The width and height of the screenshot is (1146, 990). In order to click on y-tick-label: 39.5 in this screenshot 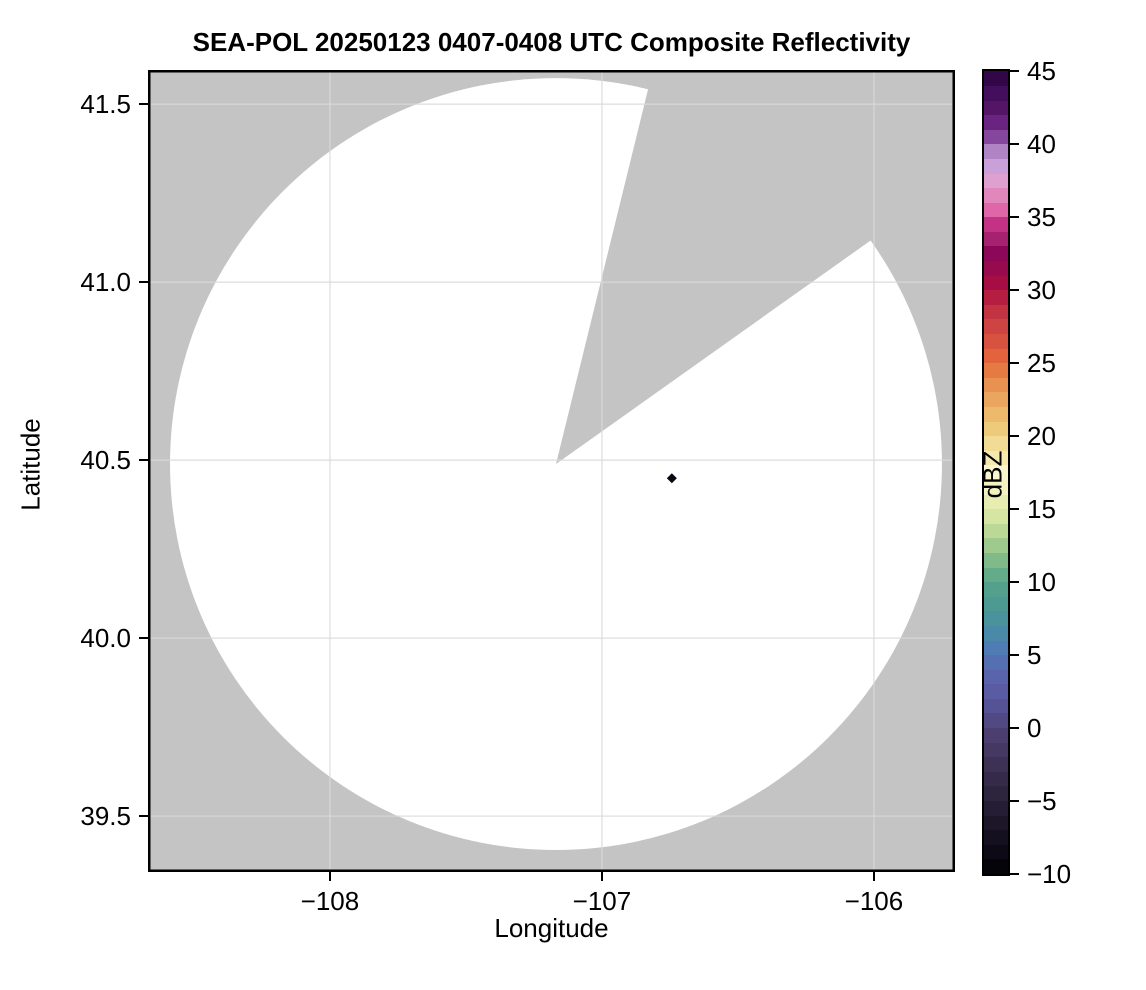, I will do `click(105, 816)`.